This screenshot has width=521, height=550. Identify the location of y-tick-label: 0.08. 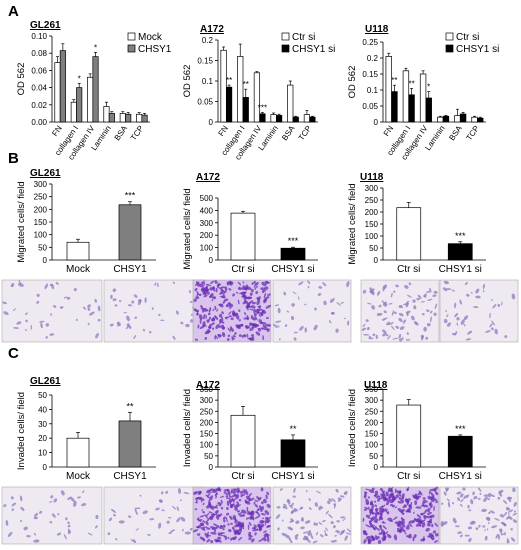
(39, 53).